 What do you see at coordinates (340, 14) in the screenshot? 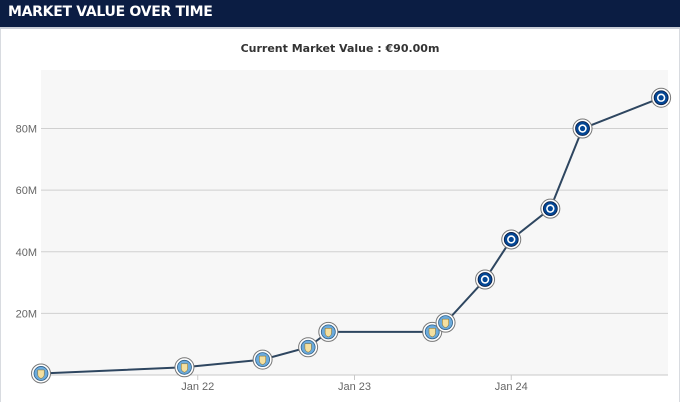
I see `header-bar: MARKET VALUE OVER TIME` at bounding box center [340, 14].